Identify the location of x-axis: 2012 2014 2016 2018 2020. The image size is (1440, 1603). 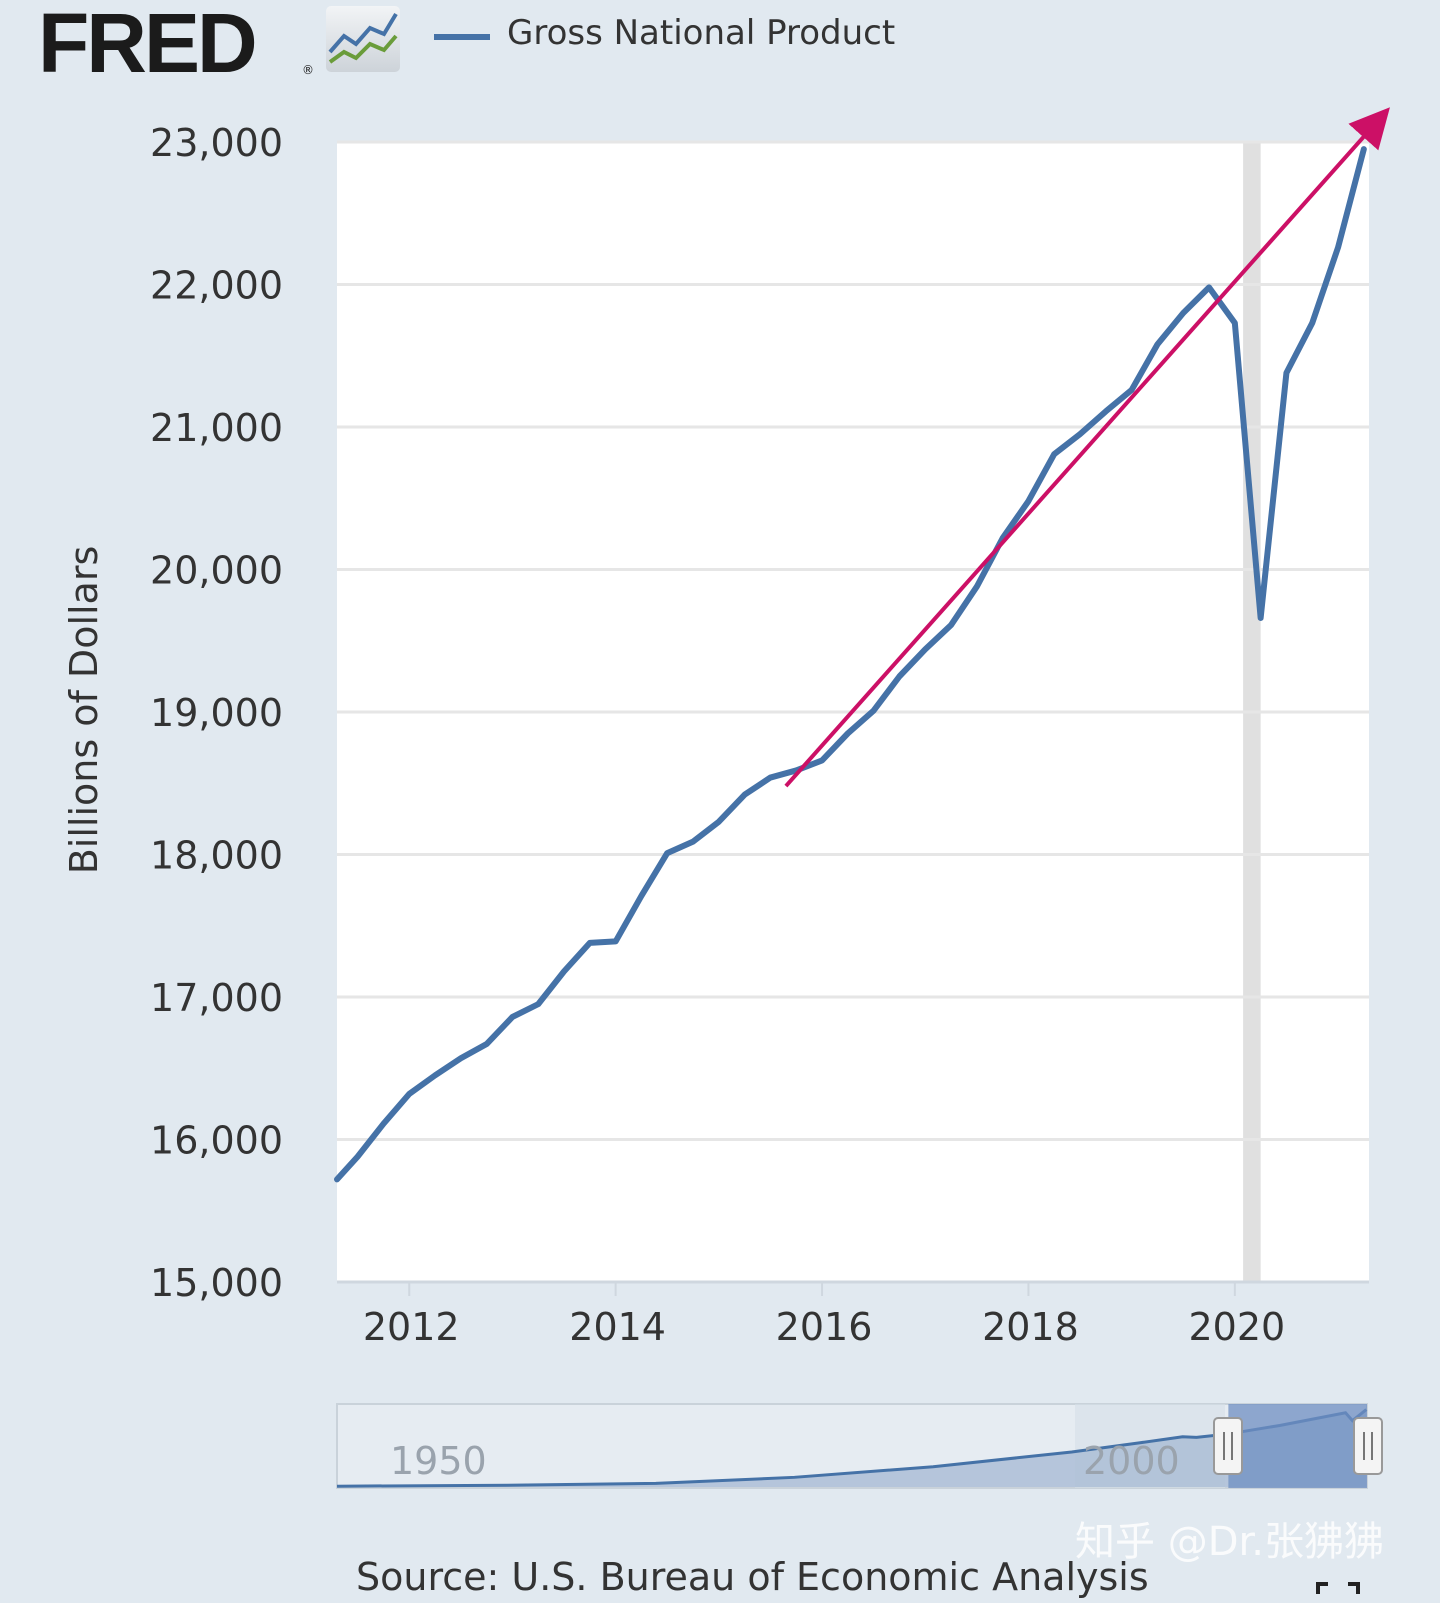
(824, 1315).